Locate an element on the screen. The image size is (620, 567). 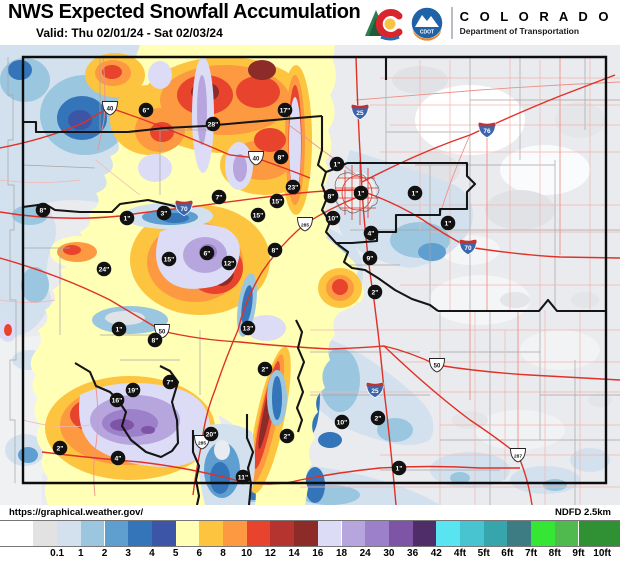
snow-amount-value: 3" is located at coordinates (163, 214).